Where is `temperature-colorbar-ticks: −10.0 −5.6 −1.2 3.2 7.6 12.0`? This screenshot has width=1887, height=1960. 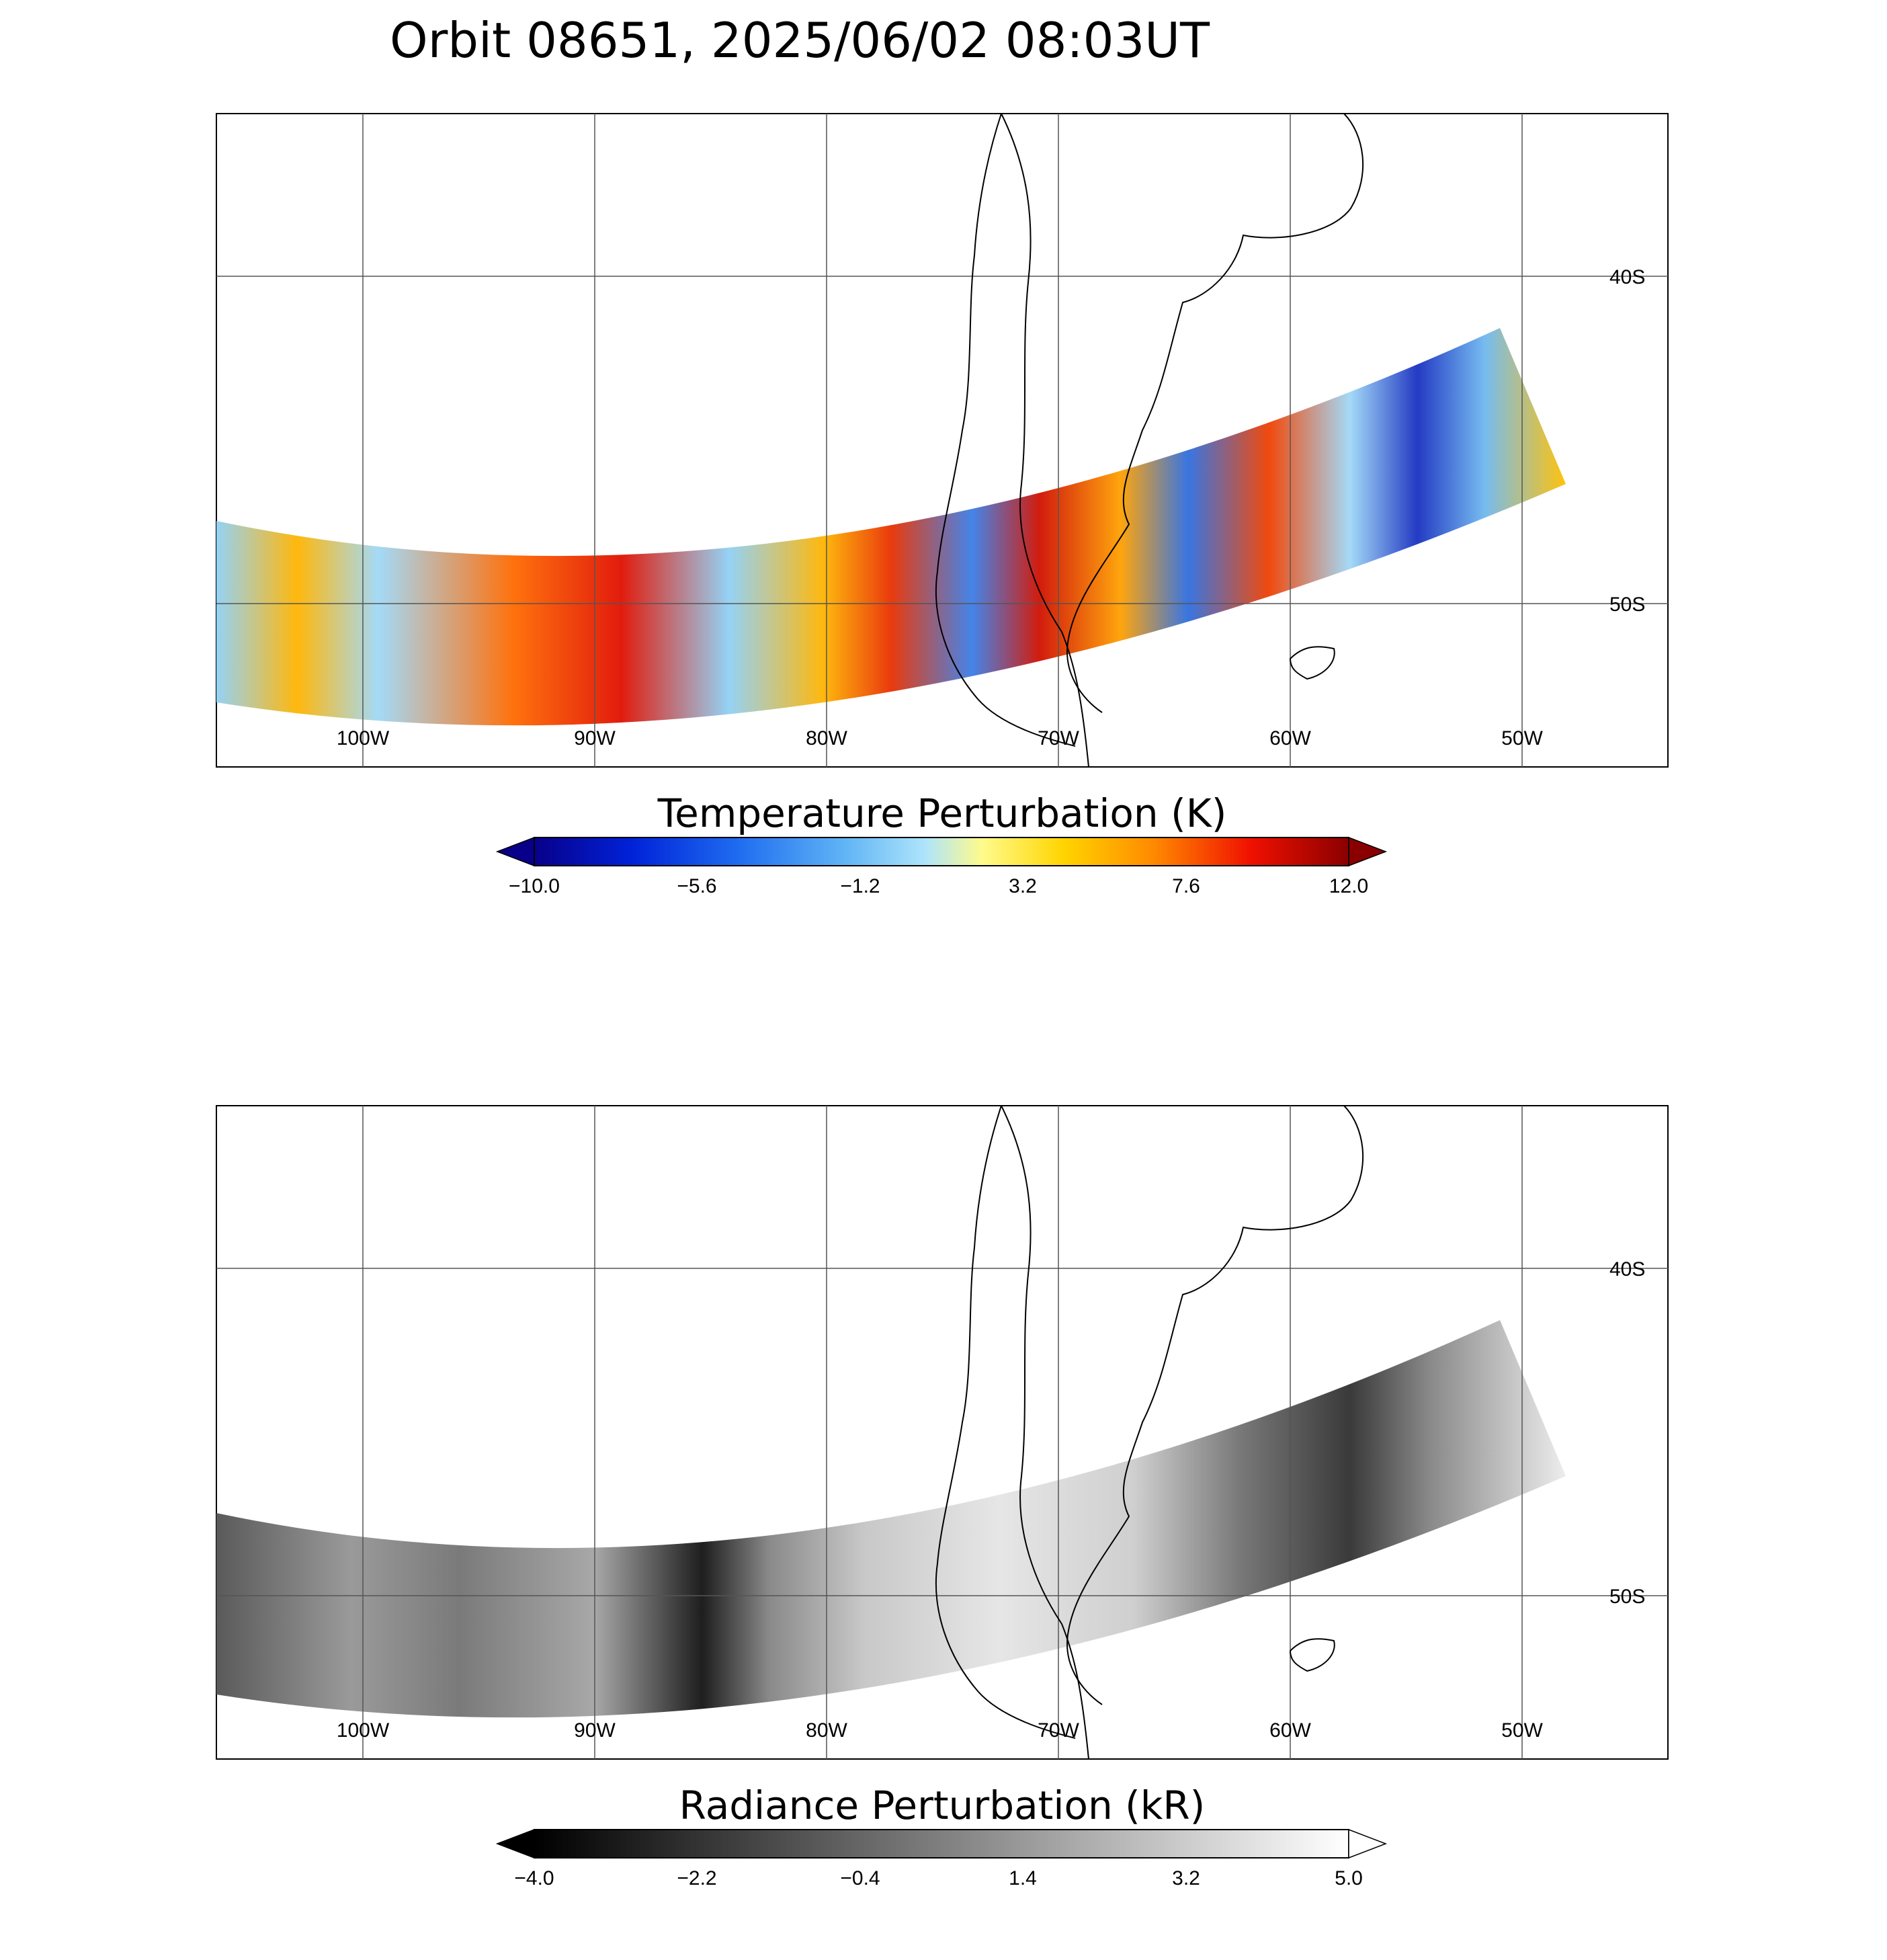 temperature-colorbar-ticks: −10.0 −5.6 −1.2 3.2 7.6 12.0 is located at coordinates (939, 886).